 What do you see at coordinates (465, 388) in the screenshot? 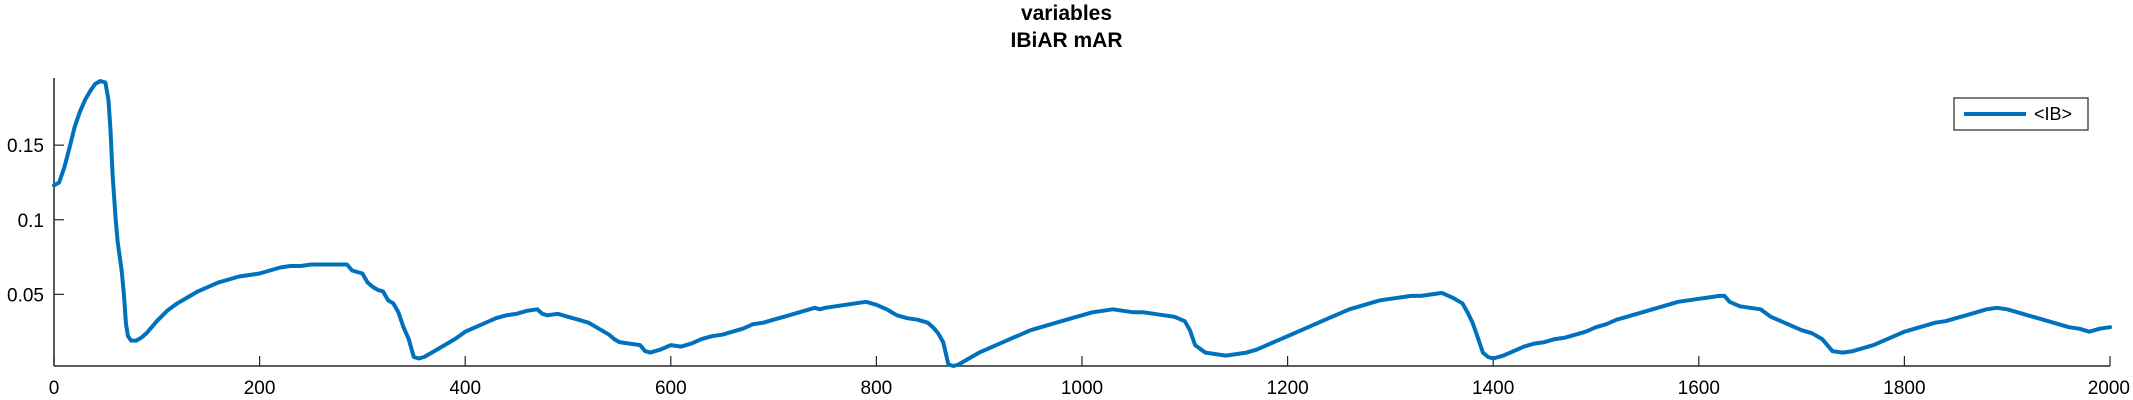
I see `x-tick-label: 400` at bounding box center [465, 388].